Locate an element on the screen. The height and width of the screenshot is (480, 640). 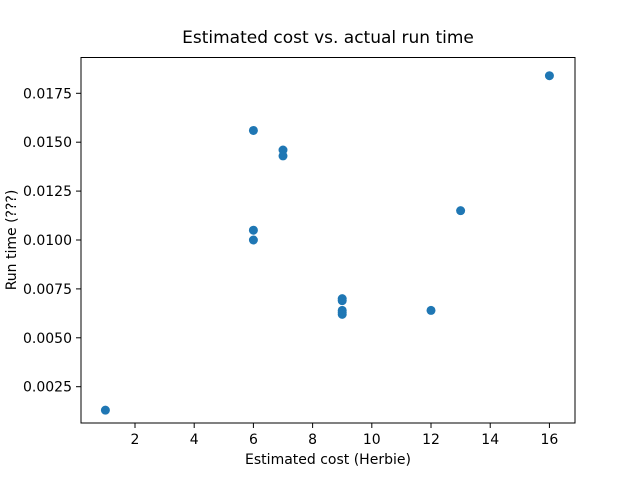
y-tick-label: 0.0175 is located at coordinates (47, 94).